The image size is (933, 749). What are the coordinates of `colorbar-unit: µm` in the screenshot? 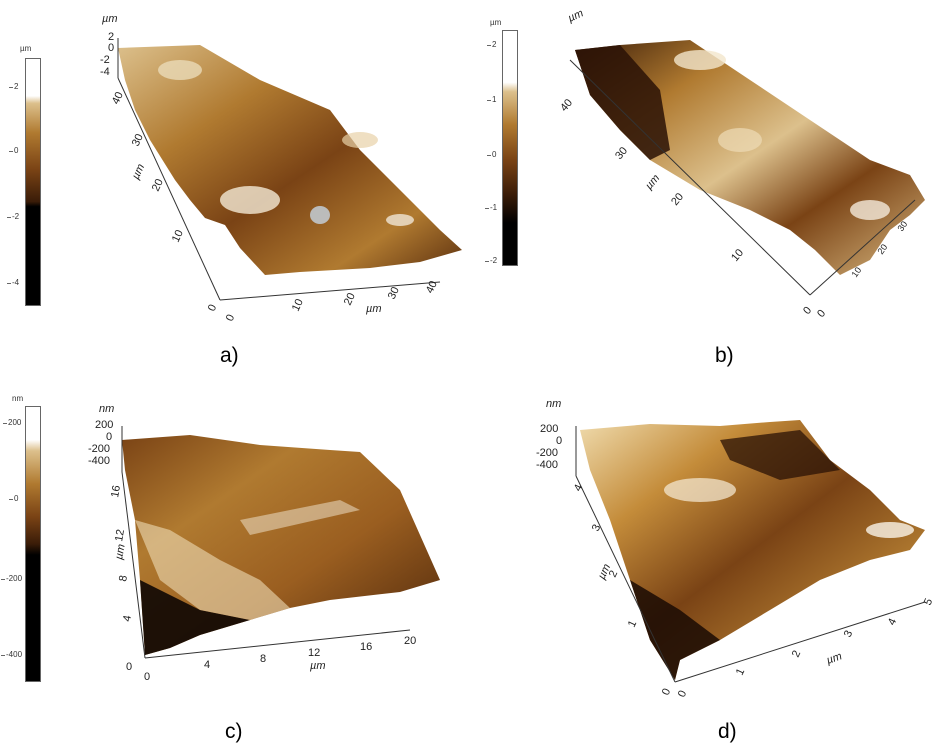 It's located at (26, 48).